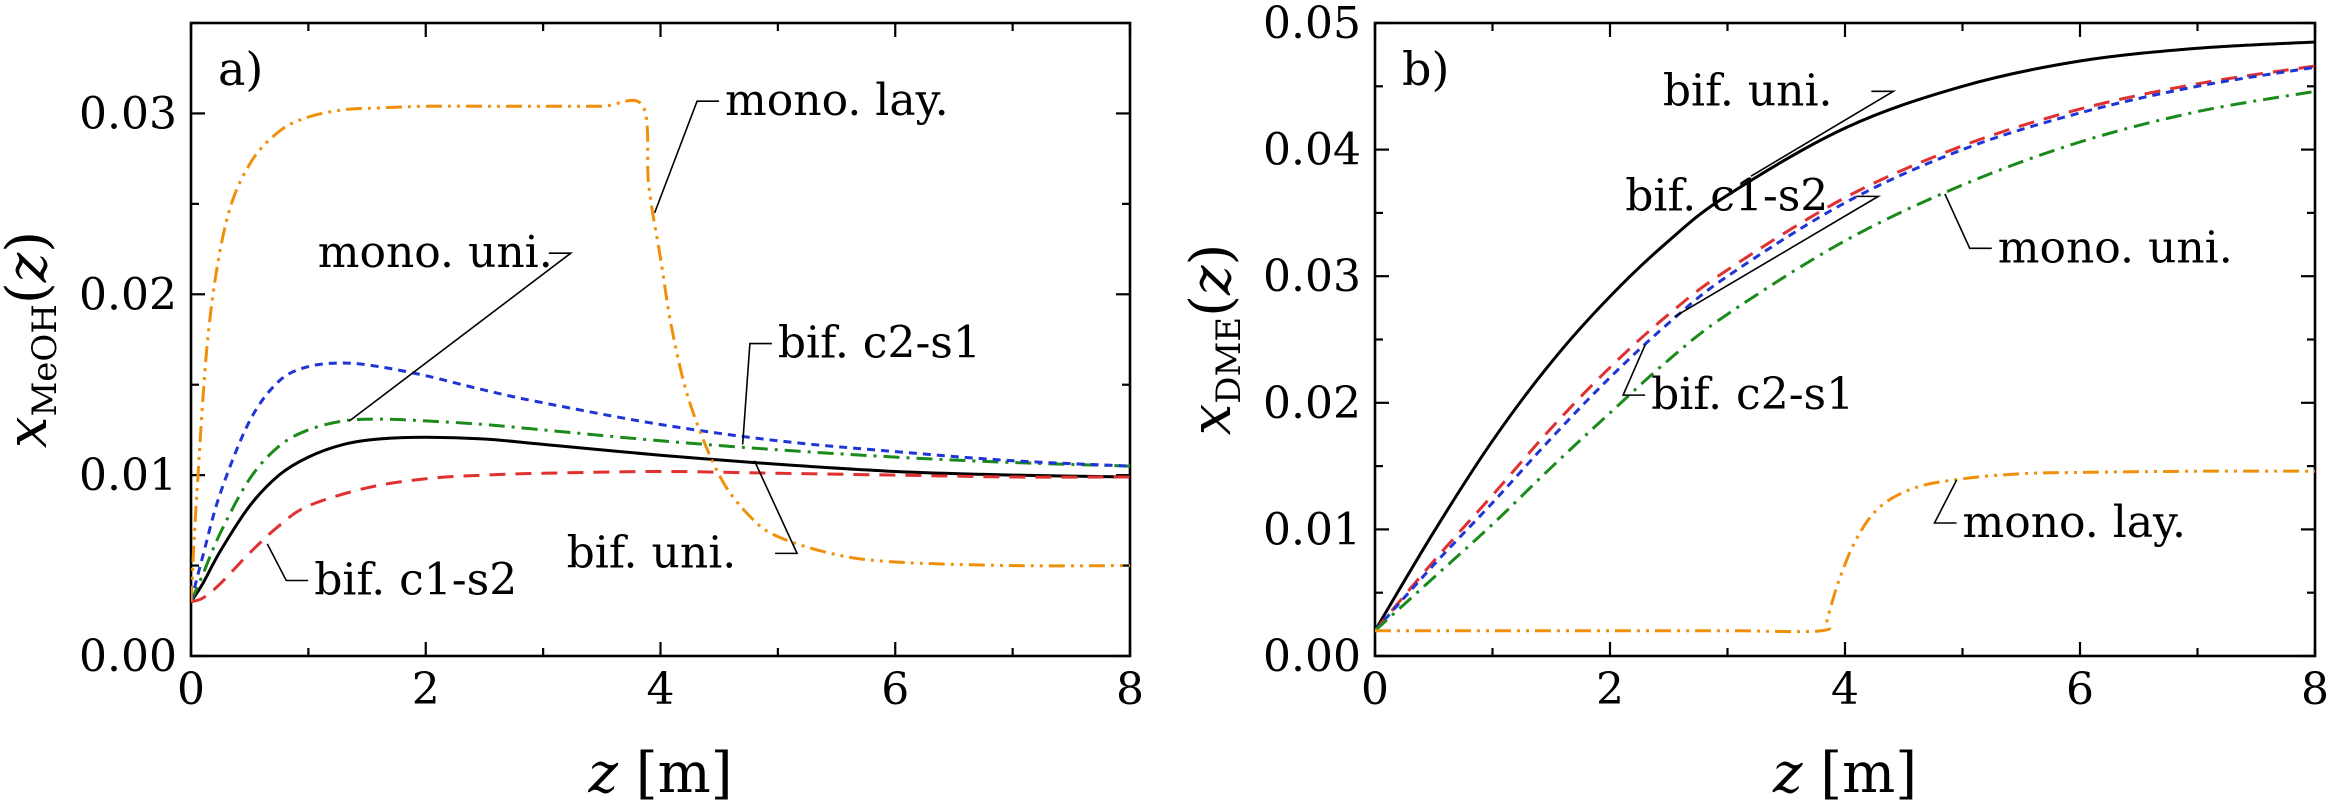  I want to click on chart-b-y-tick-label: 0.03, so click(1312, 276).